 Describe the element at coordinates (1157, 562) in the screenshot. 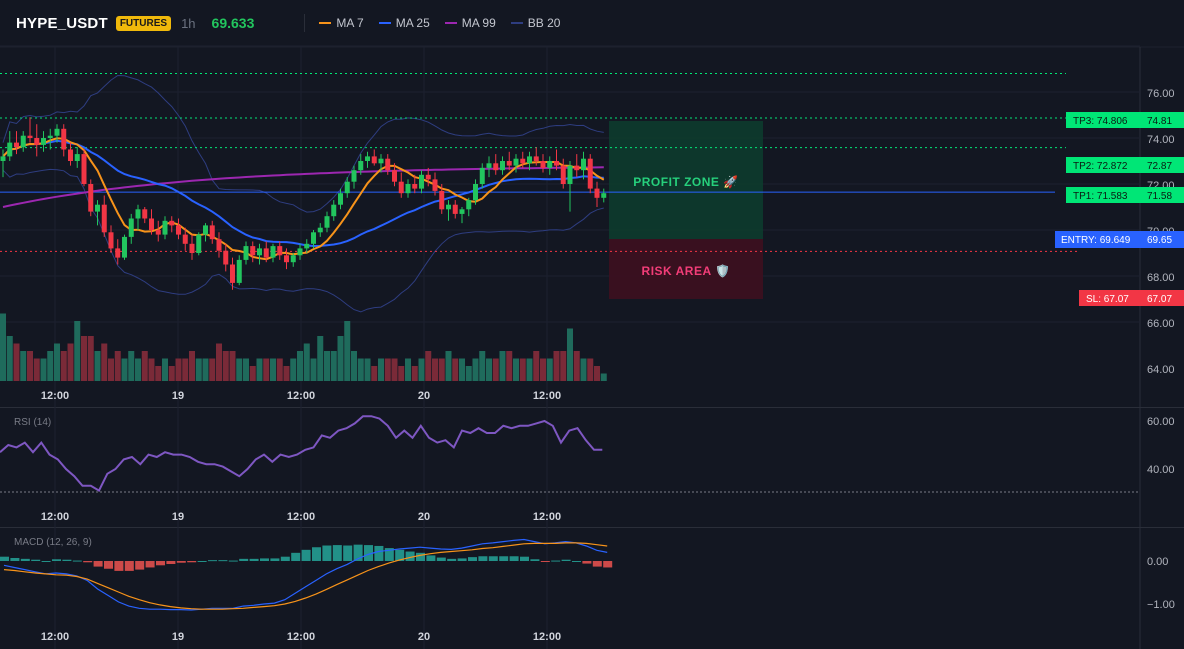

I see `macd-tick: 0.00` at that location.